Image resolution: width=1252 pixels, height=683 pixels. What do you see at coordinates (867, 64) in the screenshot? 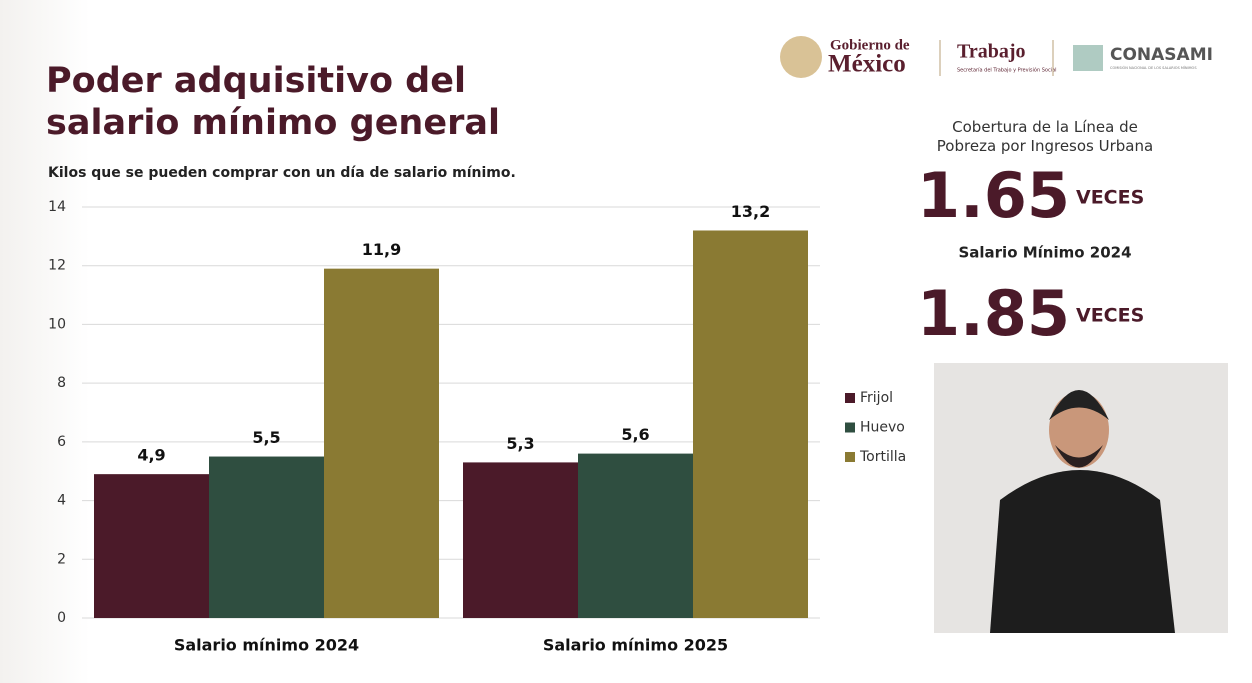
I see `logo-text: México` at bounding box center [867, 64].